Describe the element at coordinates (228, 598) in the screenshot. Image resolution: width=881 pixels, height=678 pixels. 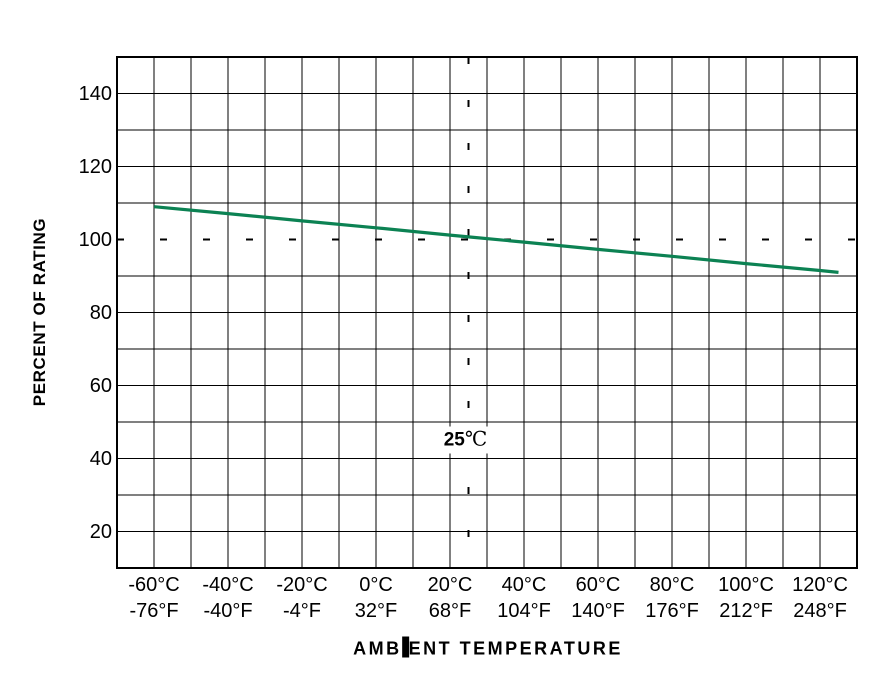
I see `x-tick-label--40: -40°C -40°F` at that location.